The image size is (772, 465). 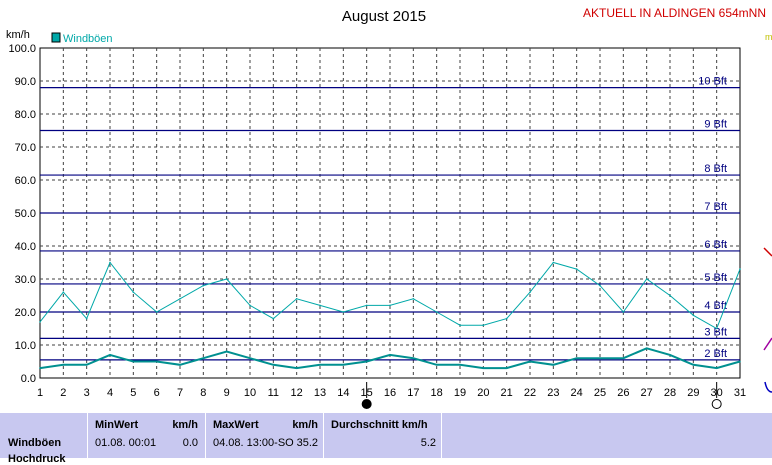 What do you see at coordinates (366, 404) in the screenshot?
I see `new-moon-icon` at bounding box center [366, 404].